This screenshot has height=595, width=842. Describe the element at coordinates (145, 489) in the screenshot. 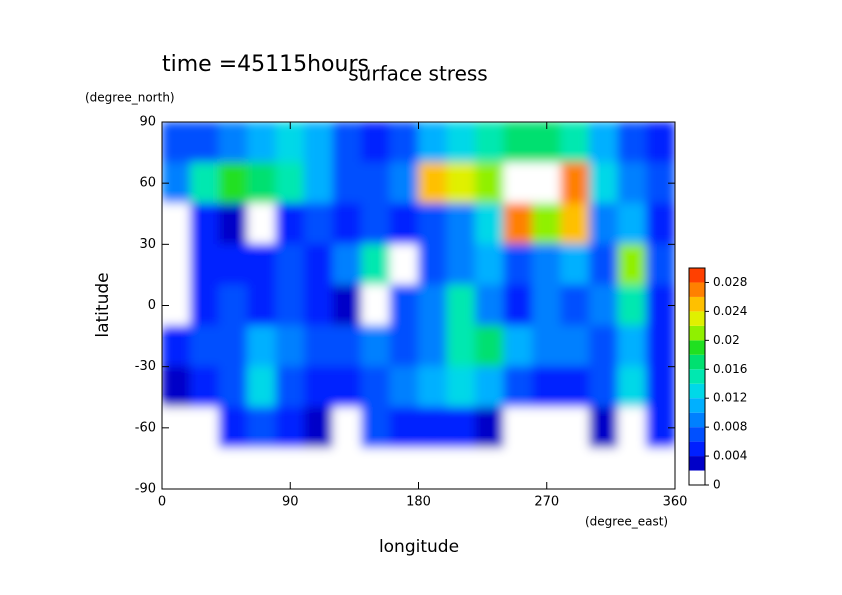

I see `y-tick-label: -90` at that location.